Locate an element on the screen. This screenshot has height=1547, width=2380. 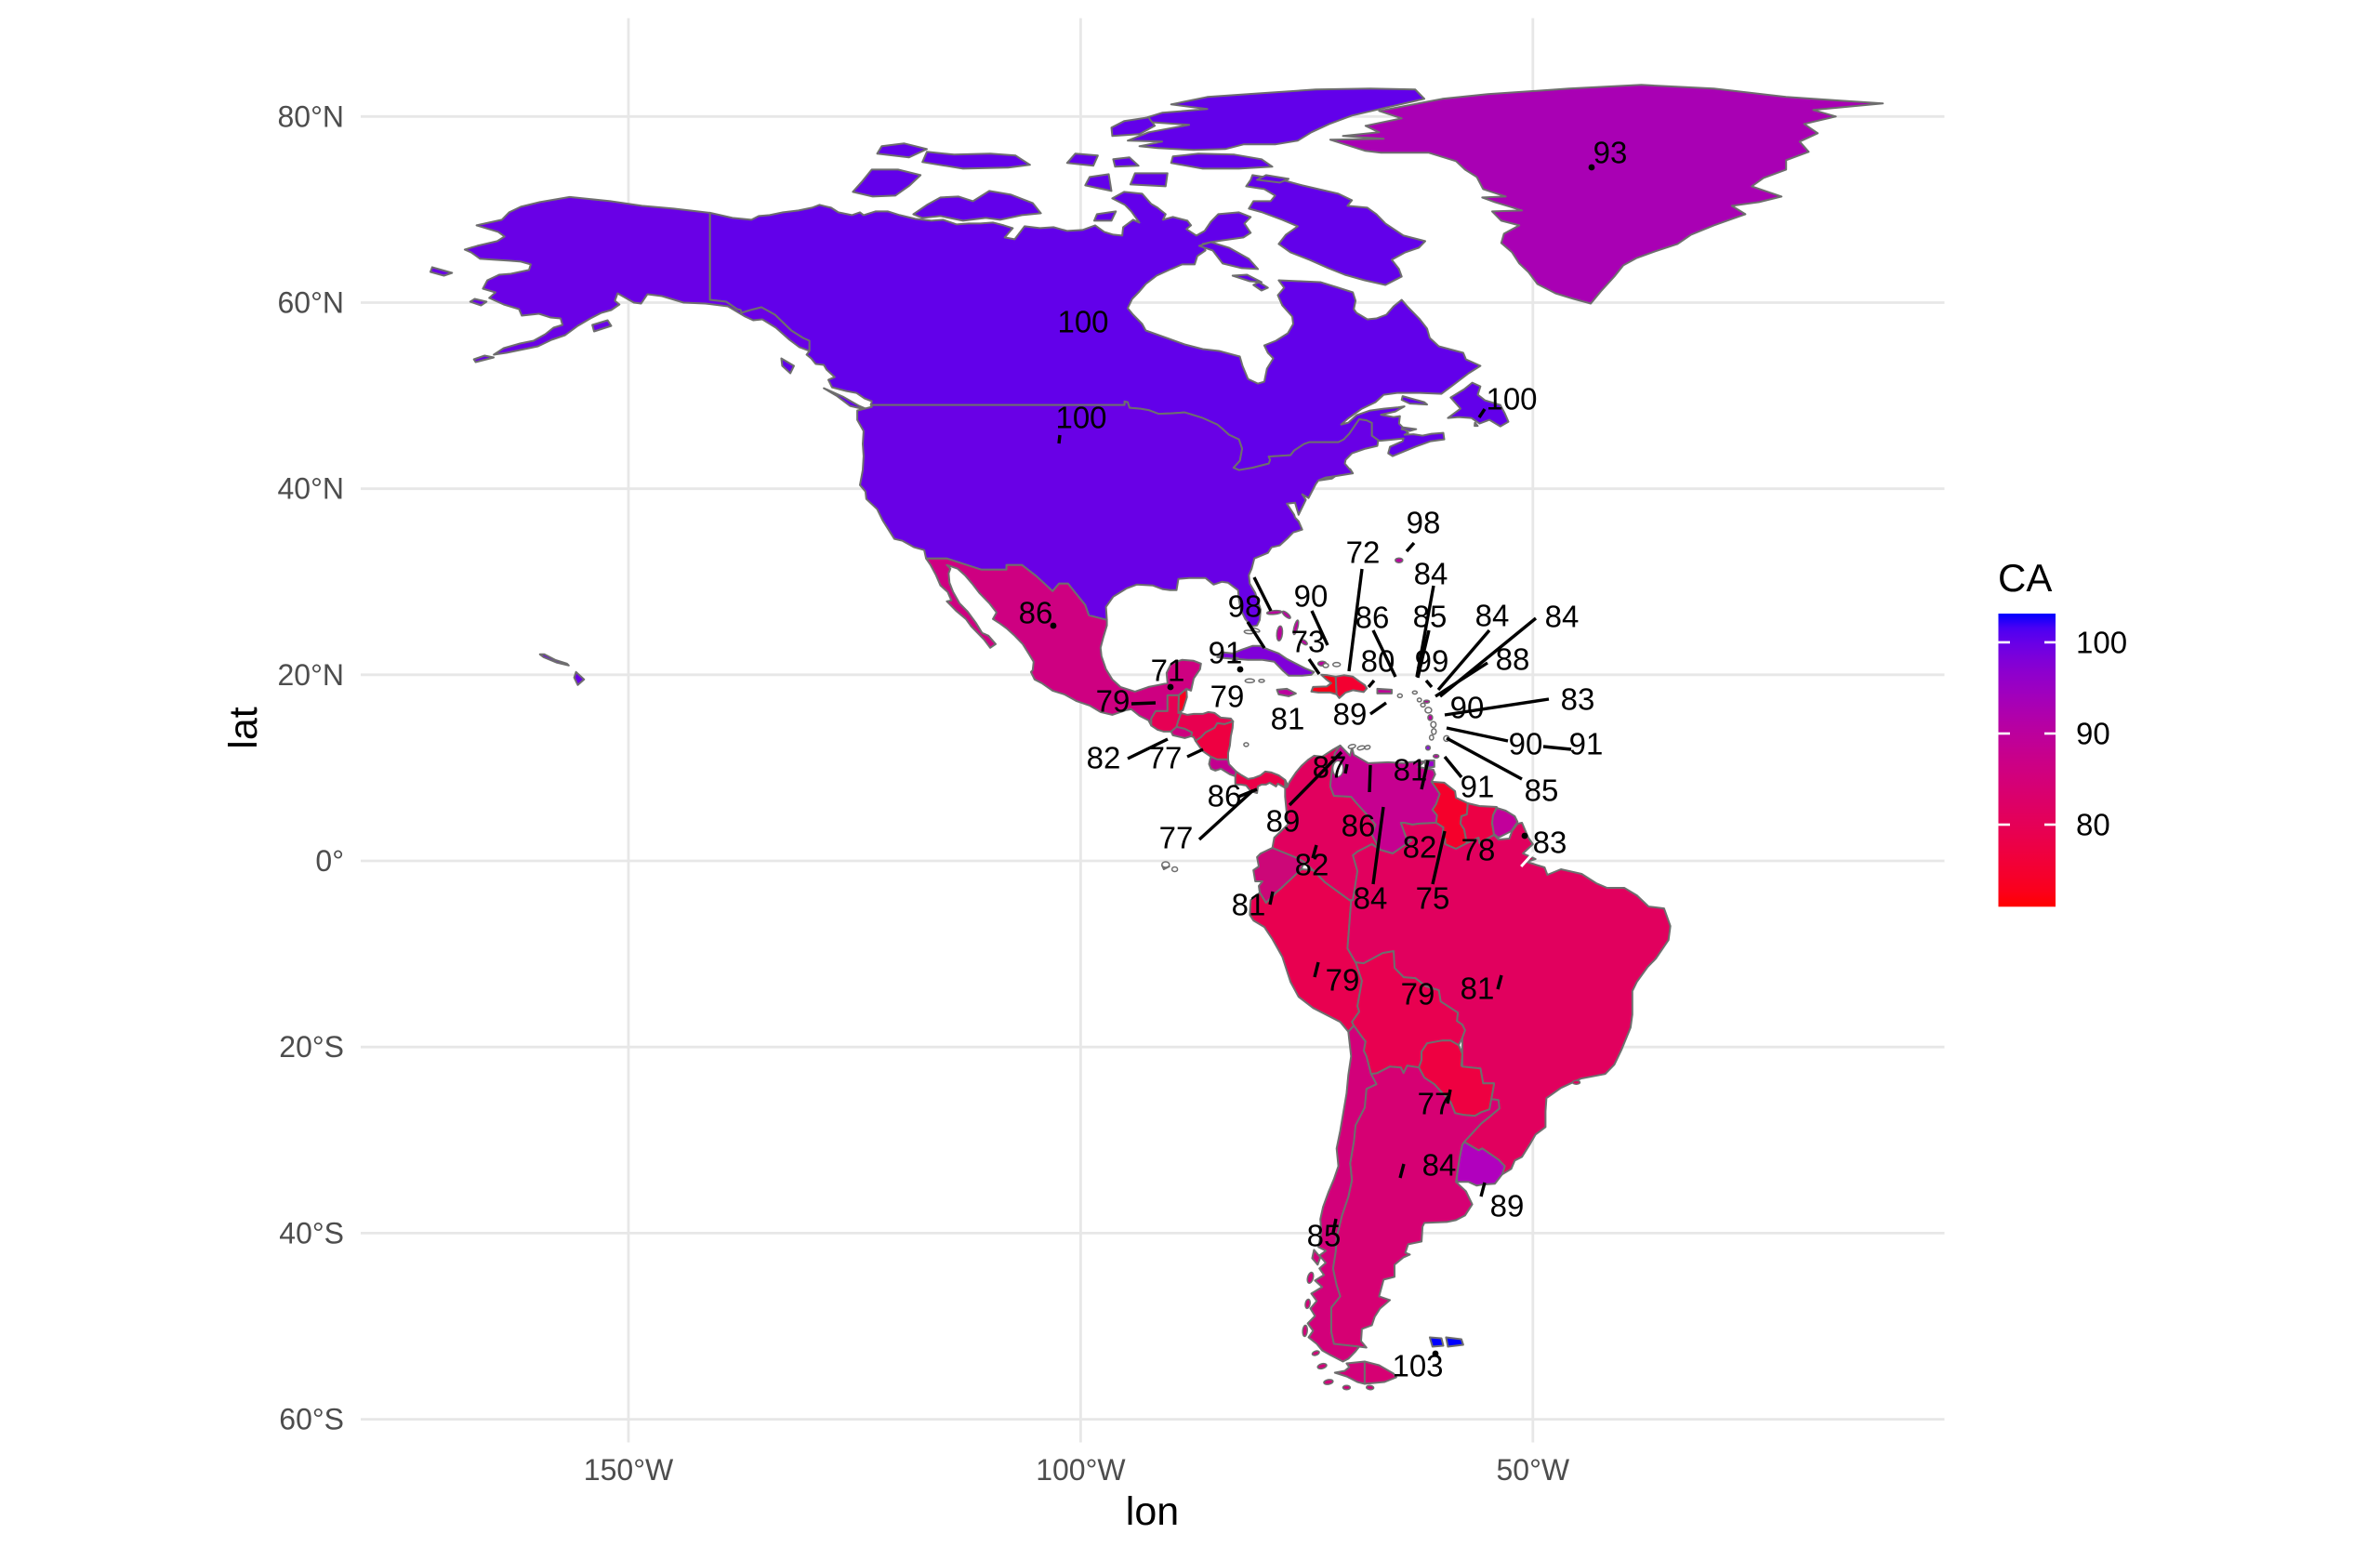
svg-text: 100°W is located at coordinates (1081, 1470).